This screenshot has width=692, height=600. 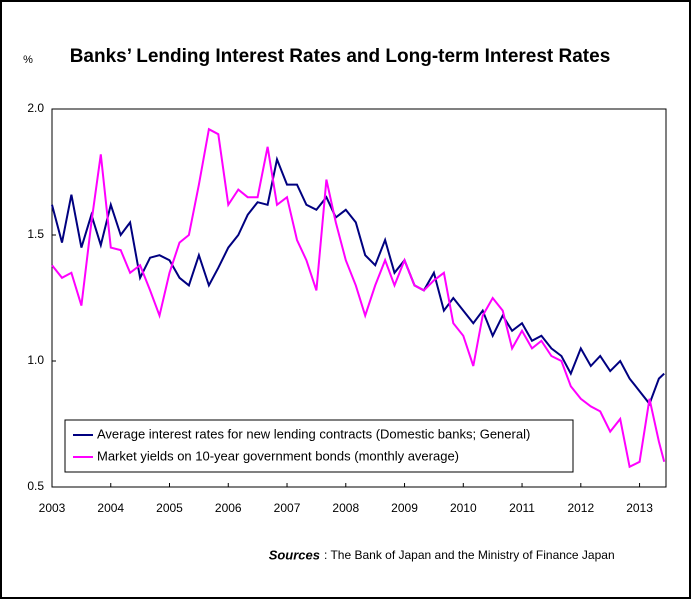 What do you see at coordinates (404, 508) in the screenshot?
I see `x-tick-label: 2009` at bounding box center [404, 508].